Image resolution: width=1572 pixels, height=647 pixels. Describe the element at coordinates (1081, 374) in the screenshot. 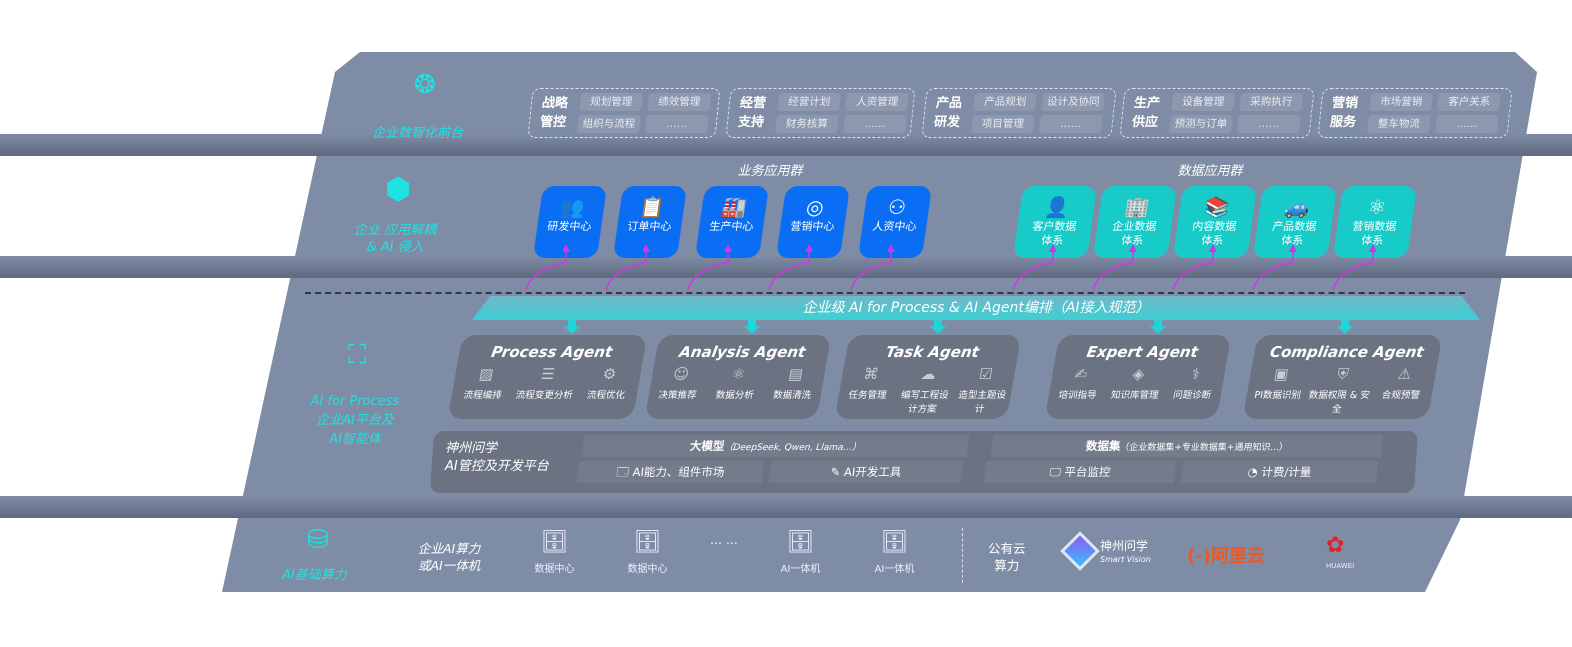

I see `trainer-icon: ✍` at that location.